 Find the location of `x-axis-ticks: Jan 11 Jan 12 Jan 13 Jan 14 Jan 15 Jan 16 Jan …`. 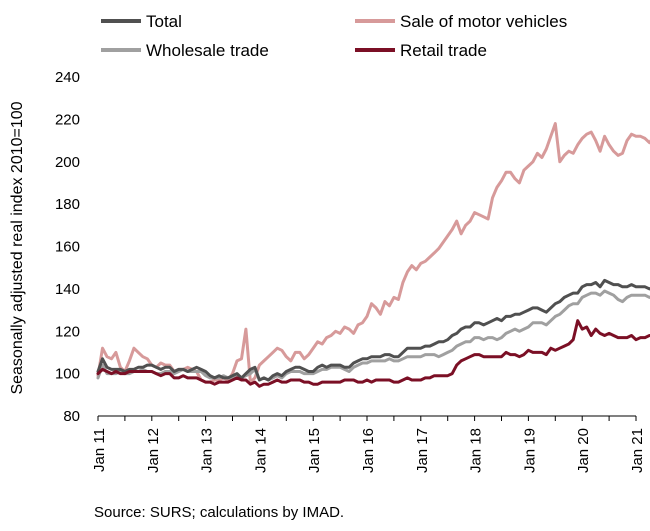

x-axis-ticks: Jan 11 Jan 12 Jan 13 Jan 14 Jan 15 Jan 16 Jan … is located at coordinates (368, 444).